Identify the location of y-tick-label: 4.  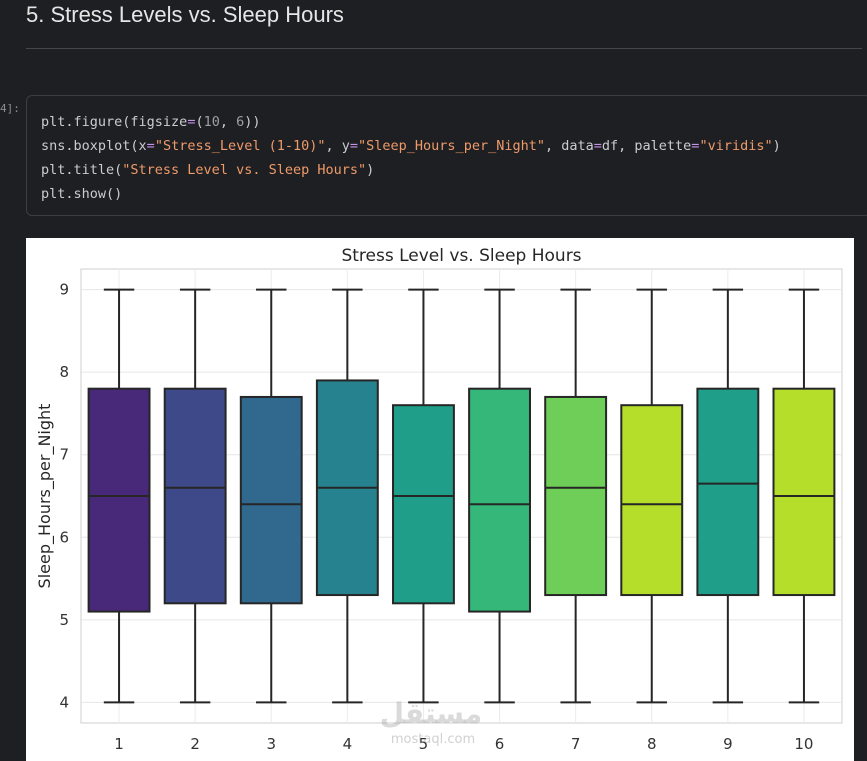
(64, 702).